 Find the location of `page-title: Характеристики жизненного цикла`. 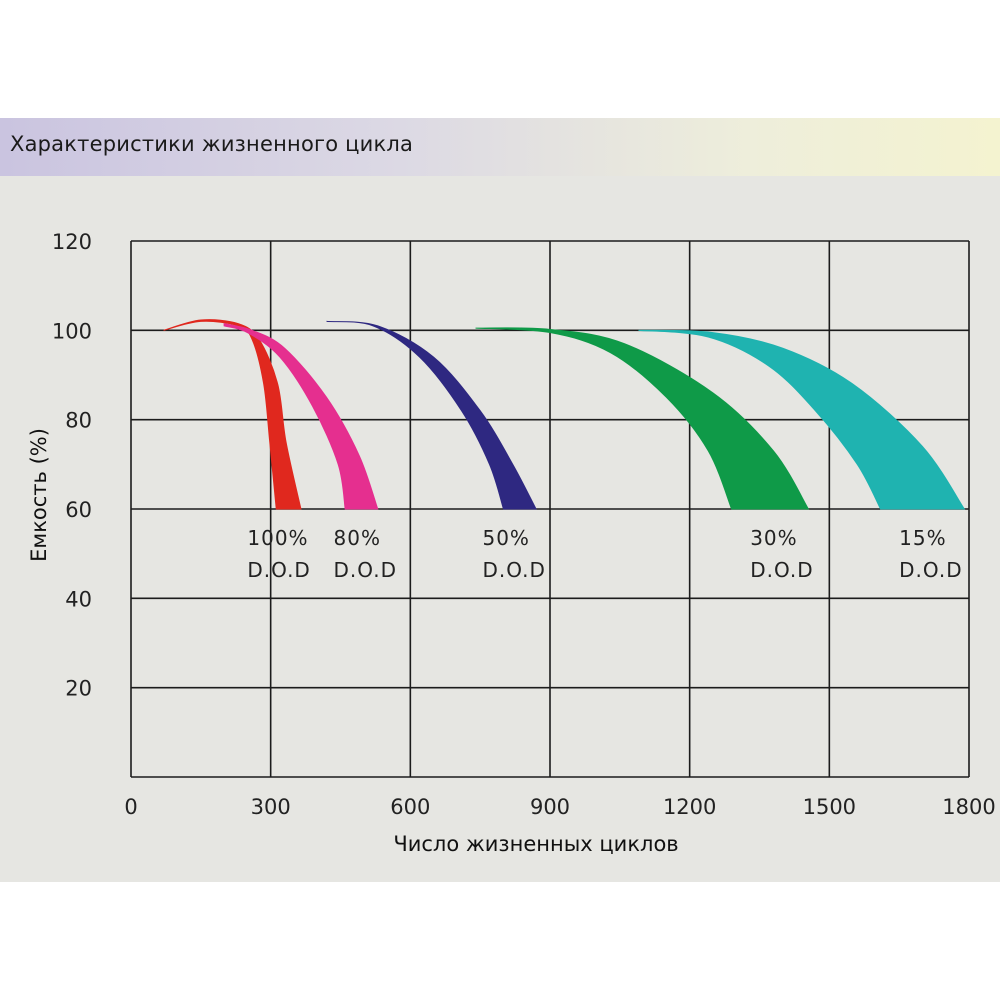

page-title: Характеристики жизненного цикла is located at coordinates (212, 144).